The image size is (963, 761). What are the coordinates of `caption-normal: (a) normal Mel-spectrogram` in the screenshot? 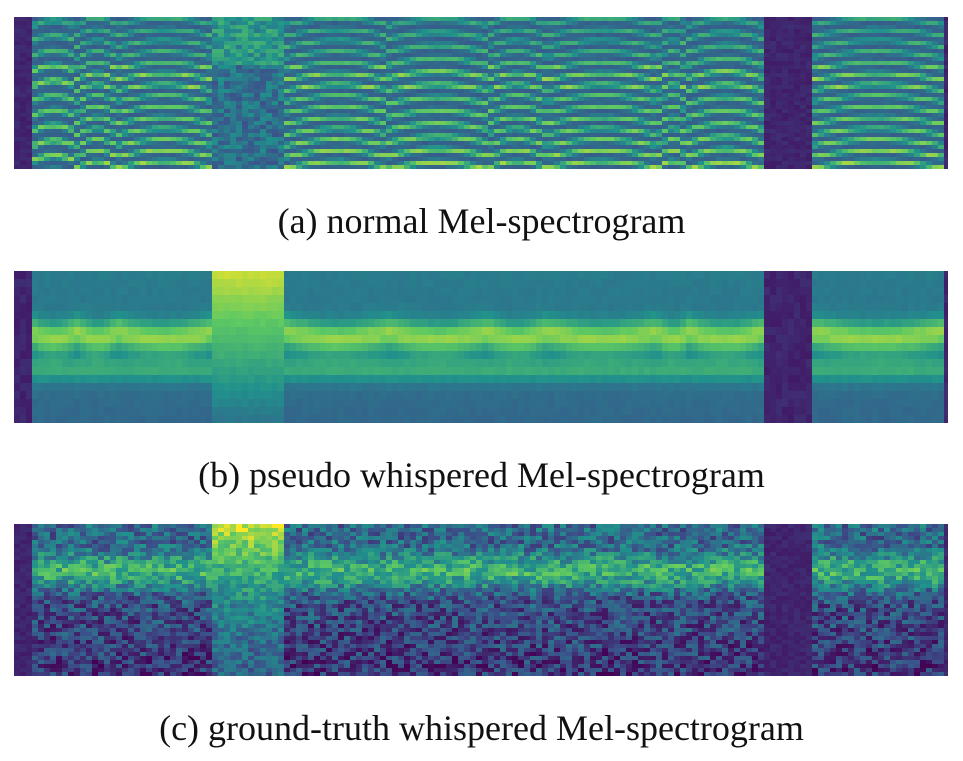 It's located at (481, 221).